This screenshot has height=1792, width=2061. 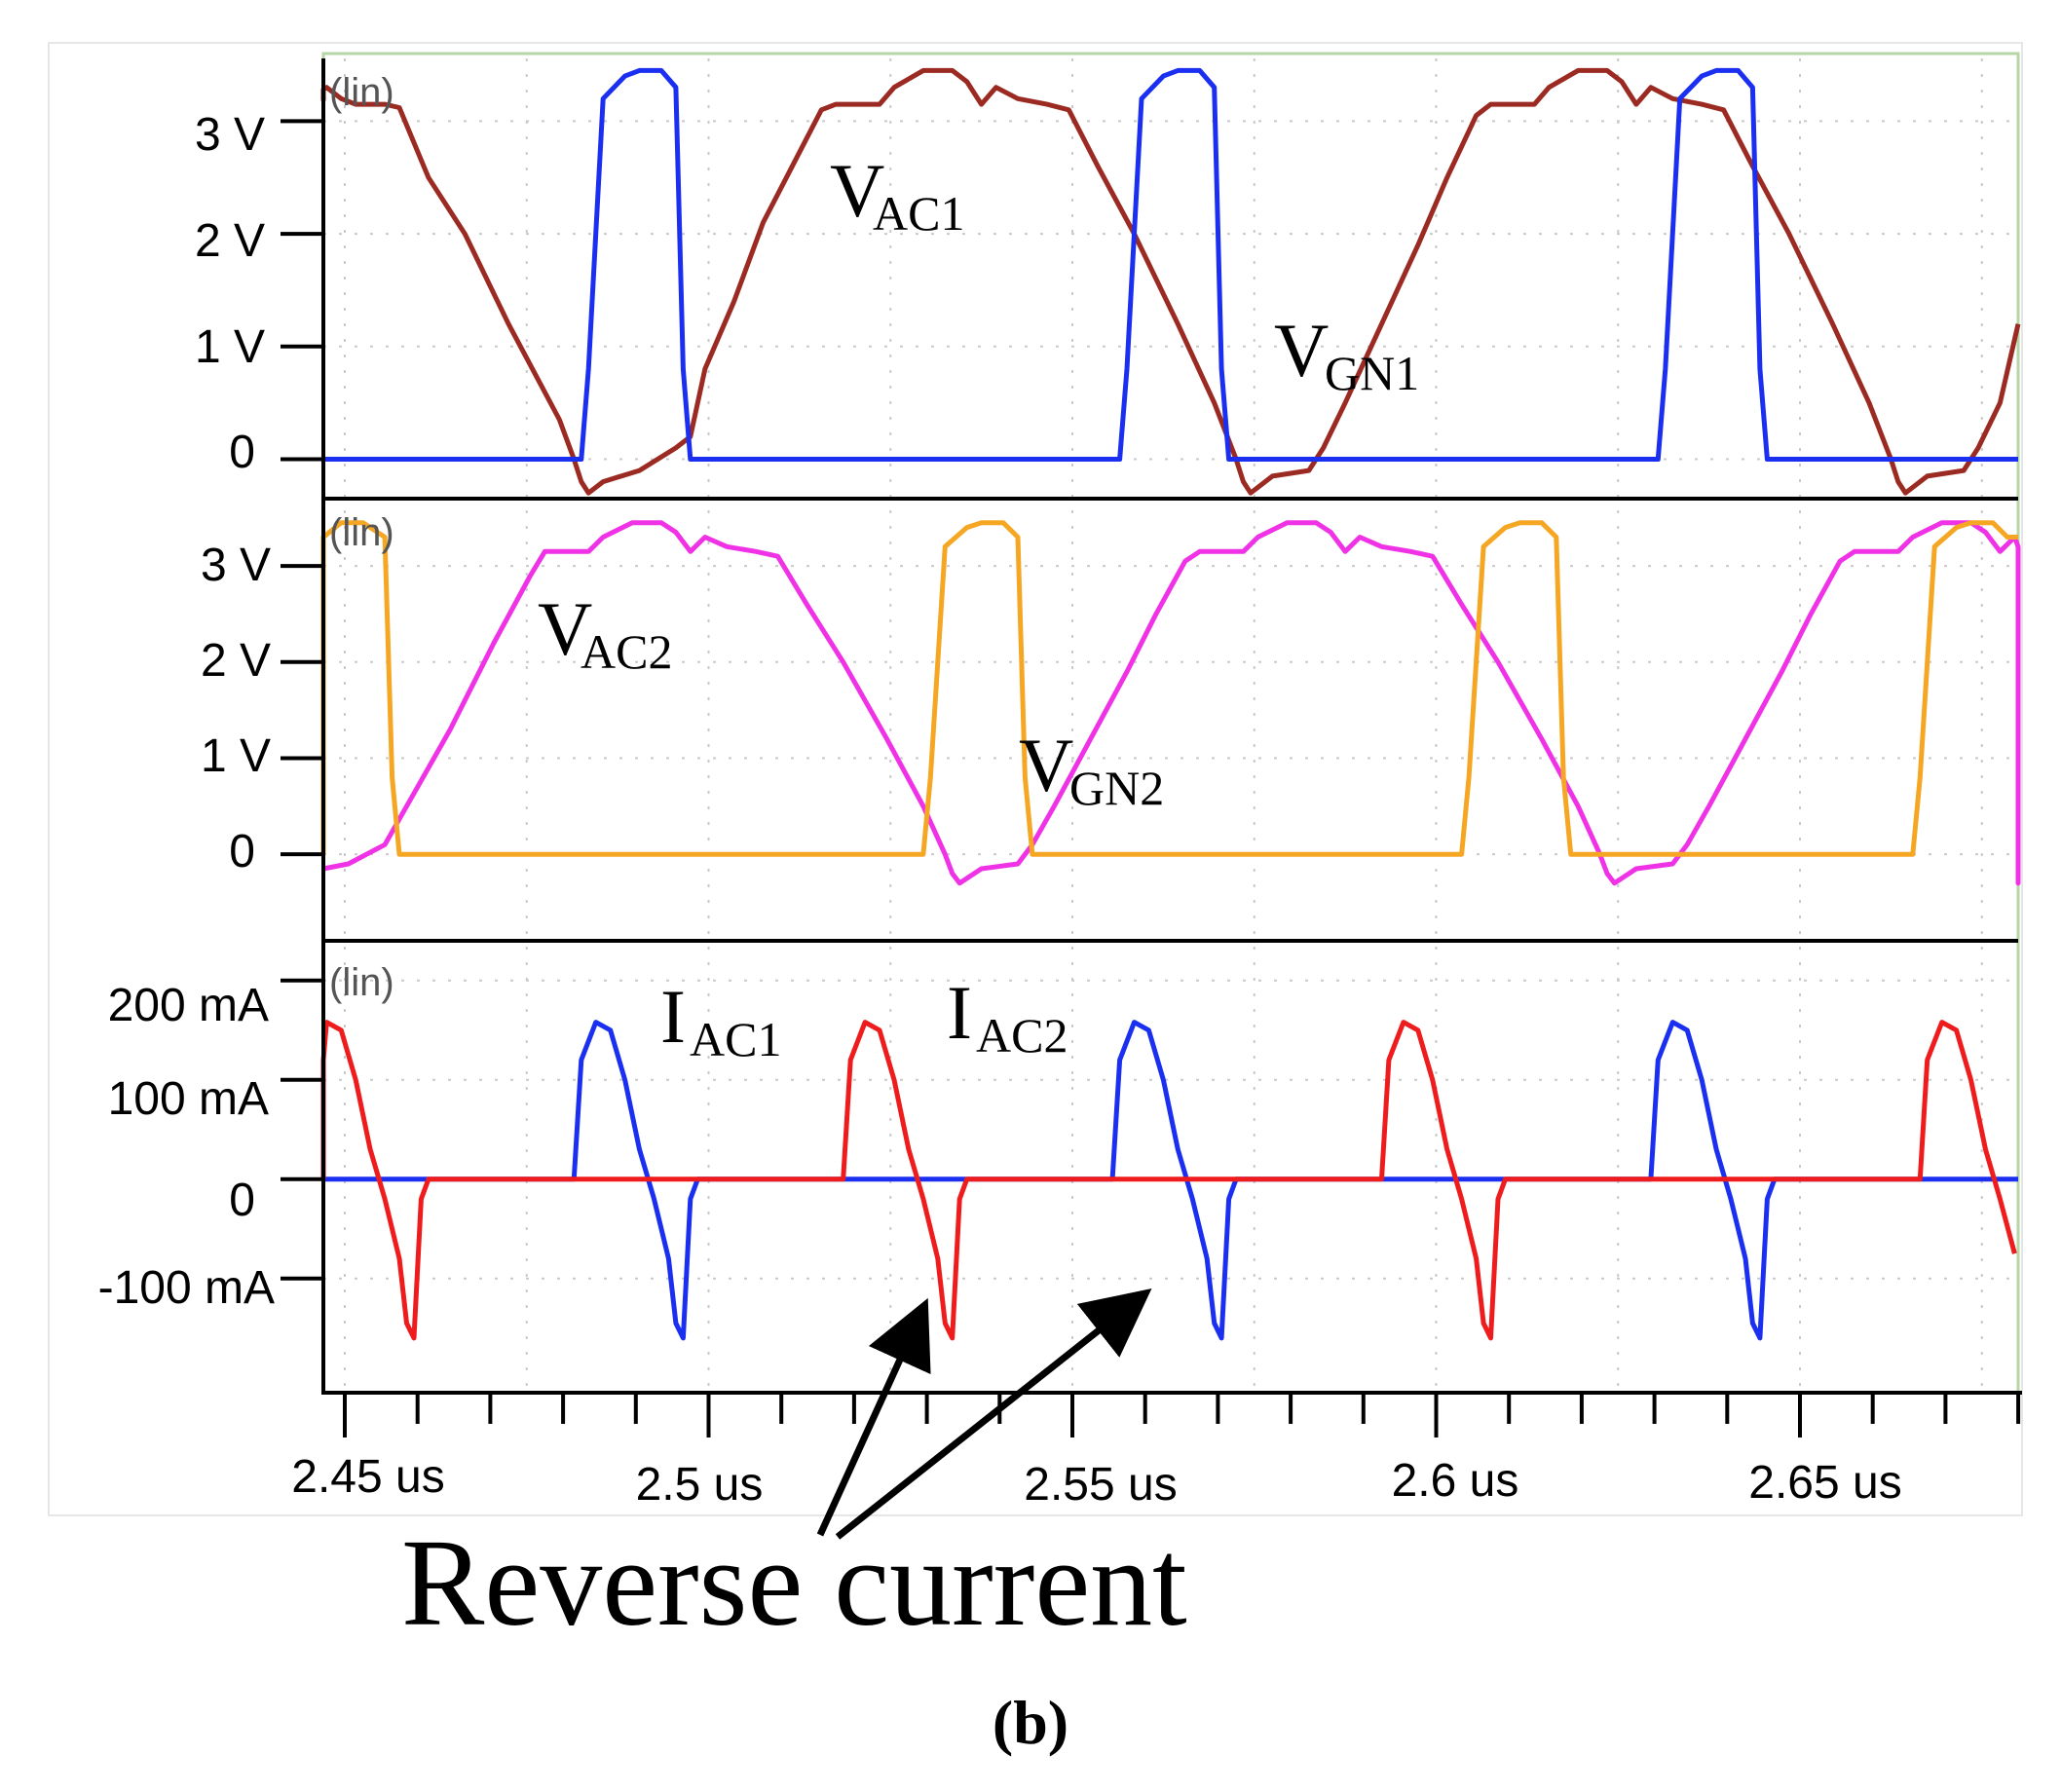 What do you see at coordinates (242, 851) in the screenshot?
I see `middle-ytick-label-0: 0` at bounding box center [242, 851].